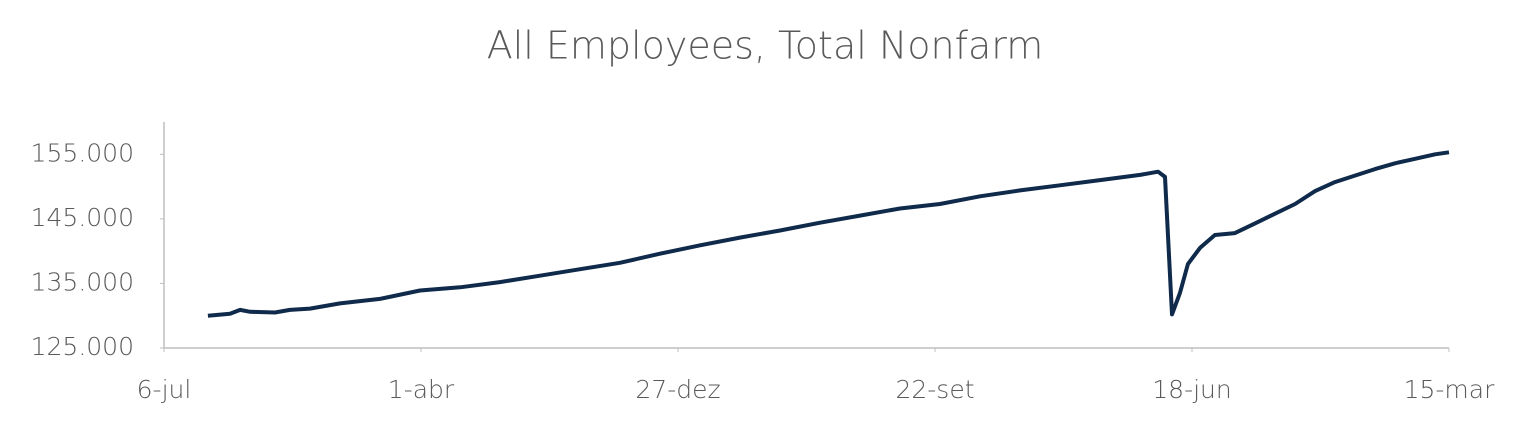 The width and height of the screenshot is (1519, 439). Describe the element at coordinates (934, 389) in the screenshot. I see `x-tick-label: 22-set` at that location.